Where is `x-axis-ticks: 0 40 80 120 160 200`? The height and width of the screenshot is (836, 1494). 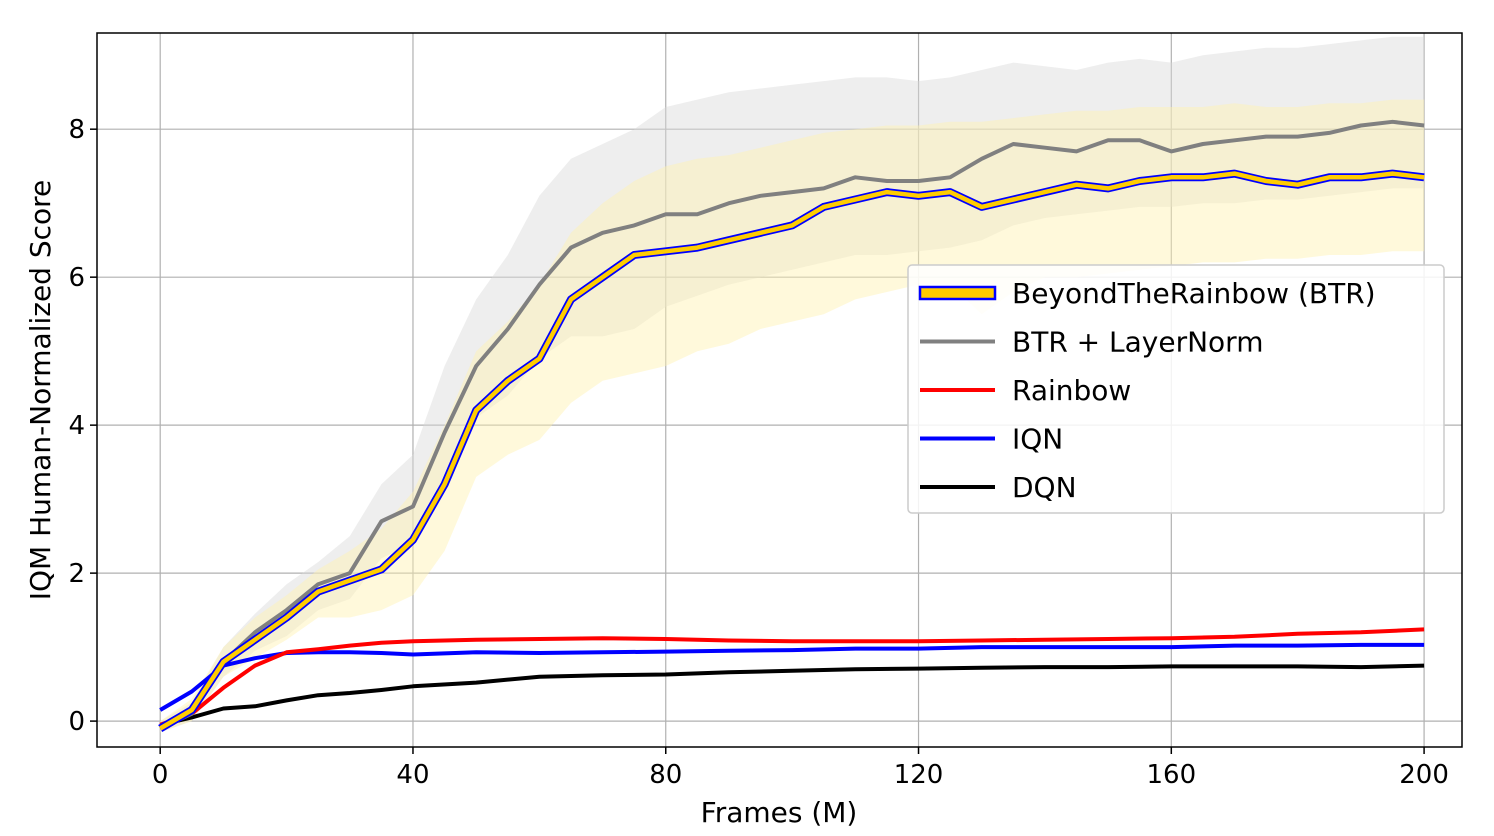
x-axis-ticks: 0 40 80 120 160 200 is located at coordinates (800, 768).